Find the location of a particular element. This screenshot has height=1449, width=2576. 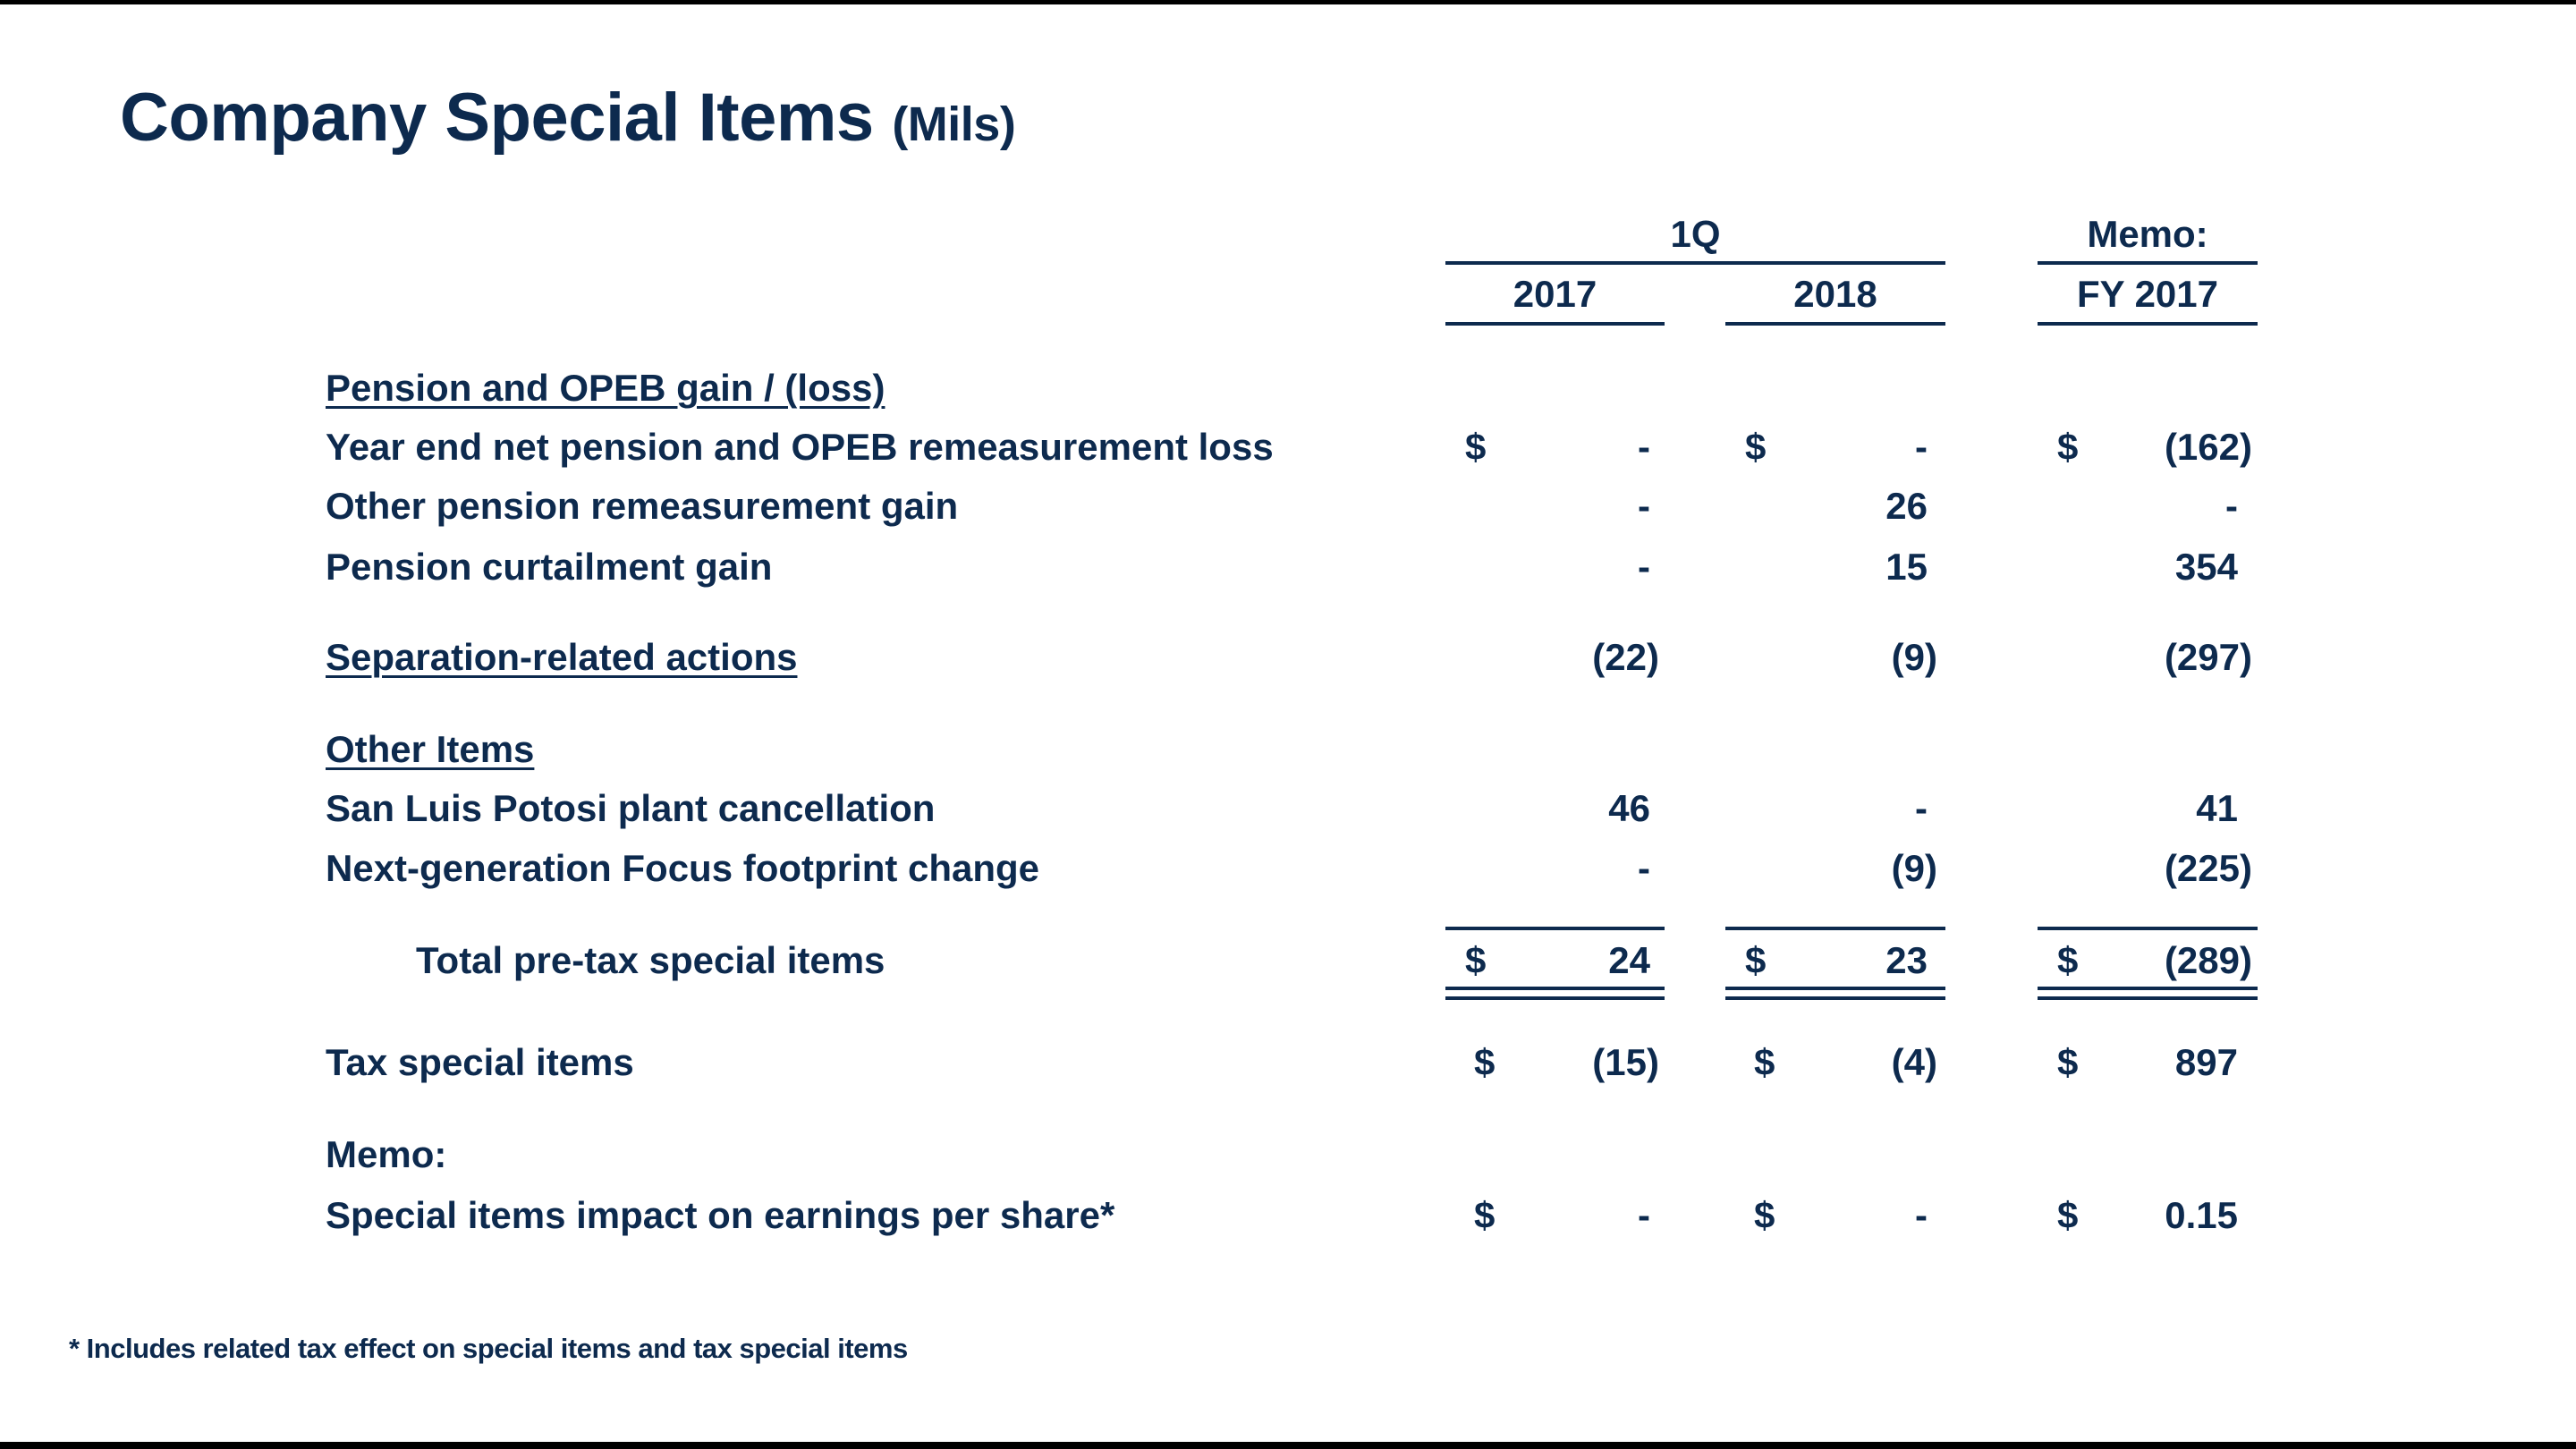

title-main: Company Special Items is located at coordinates (497, 118).